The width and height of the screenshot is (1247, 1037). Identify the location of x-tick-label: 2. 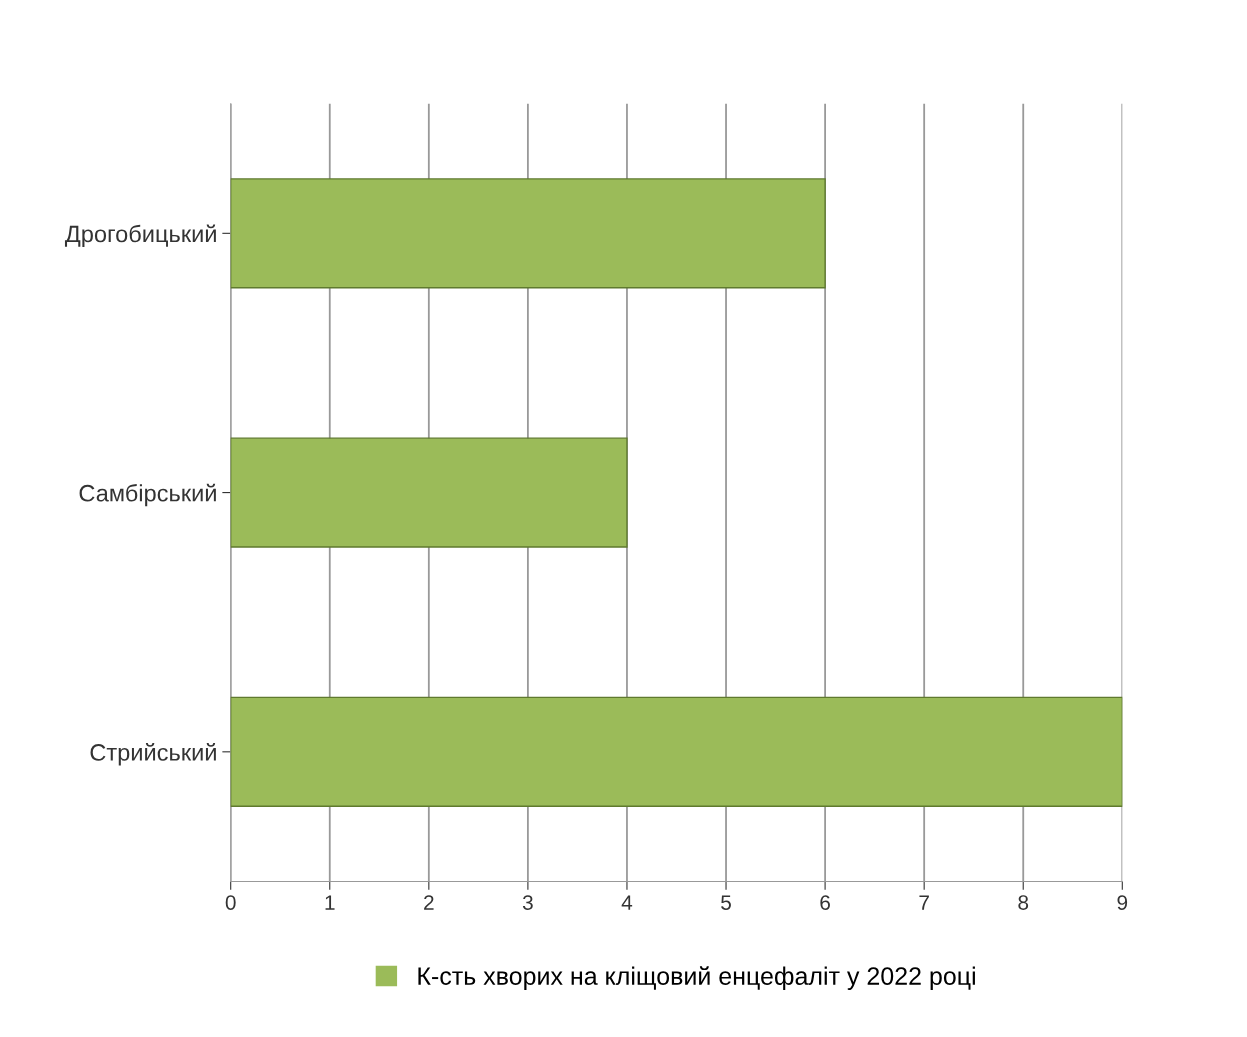
(429, 902).